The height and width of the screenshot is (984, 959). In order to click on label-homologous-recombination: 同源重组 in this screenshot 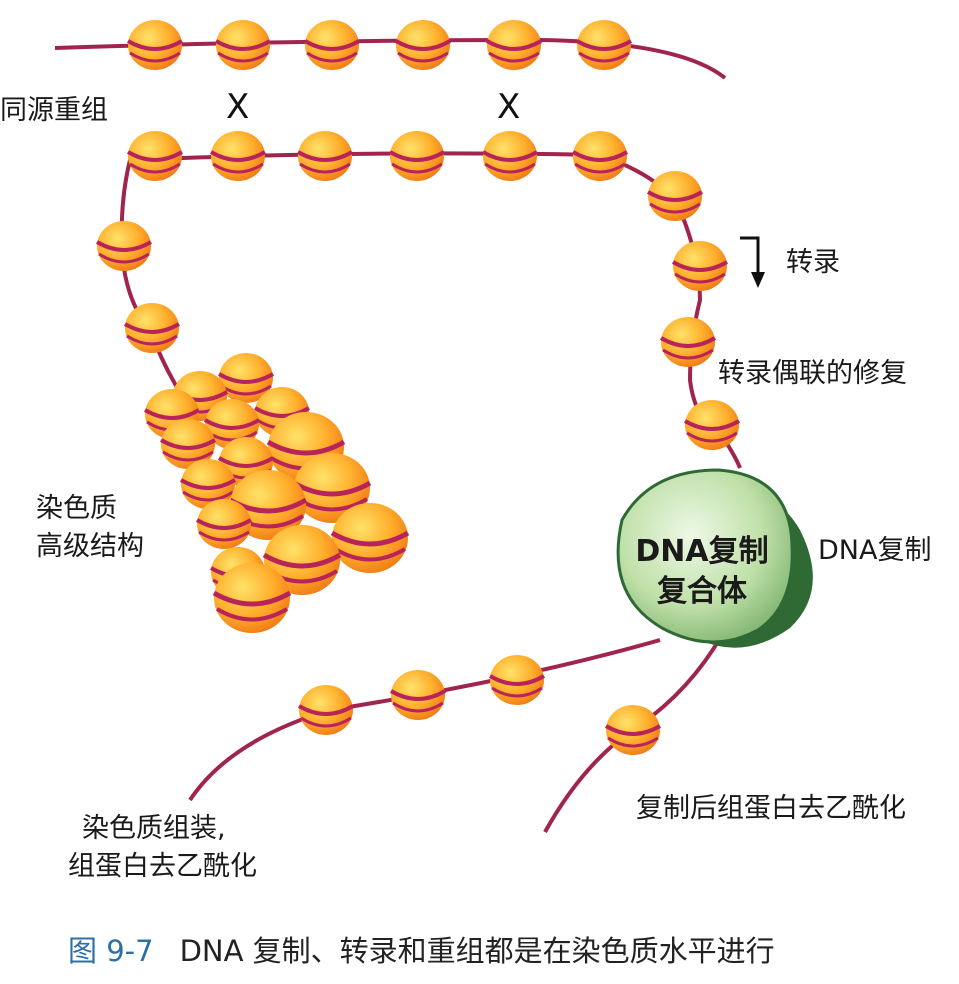, I will do `click(54, 110)`.